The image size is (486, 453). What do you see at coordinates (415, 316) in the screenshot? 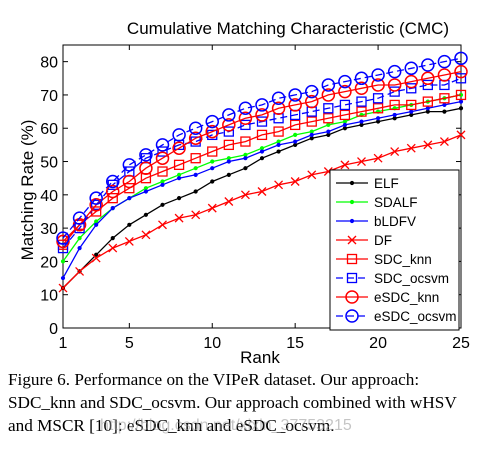
I see `legend-label-esdc-ocsvm: eSDC_ocsvm` at bounding box center [415, 316].